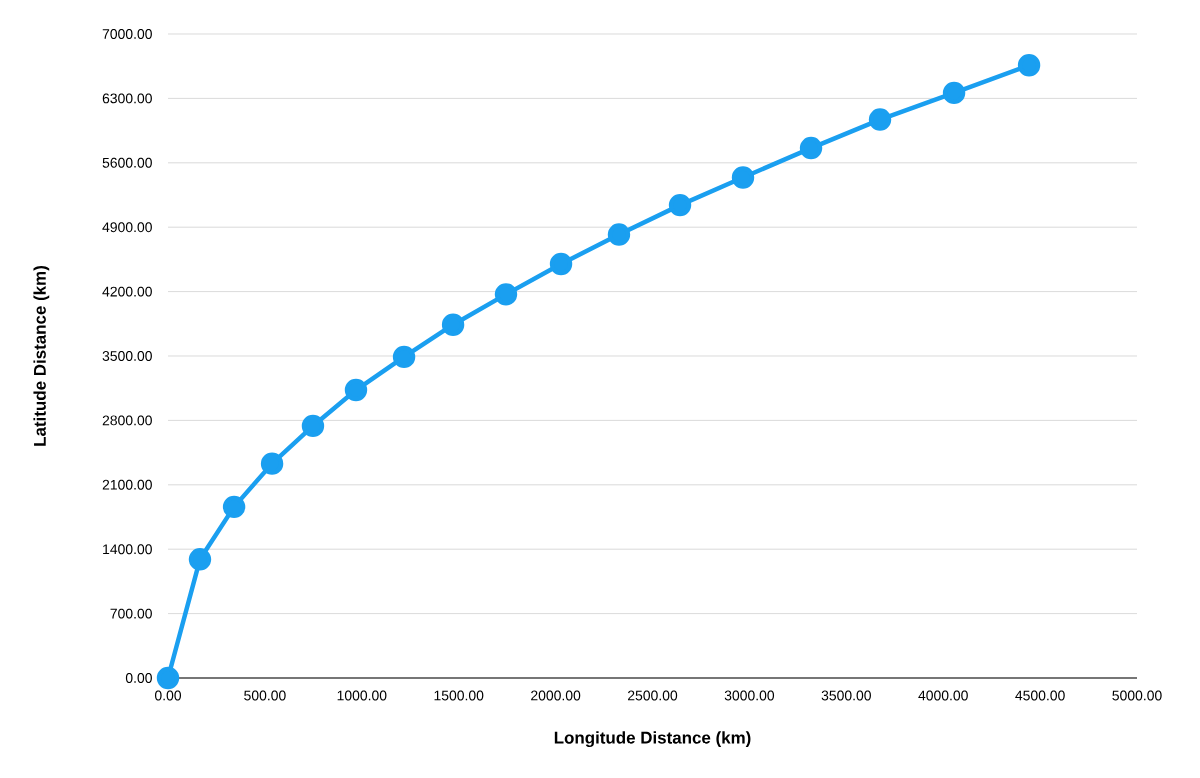 This screenshot has height=778, width=1200. What do you see at coordinates (749, 695) in the screenshot?
I see `x-tick-label: 3000.00` at bounding box center [749, 695].